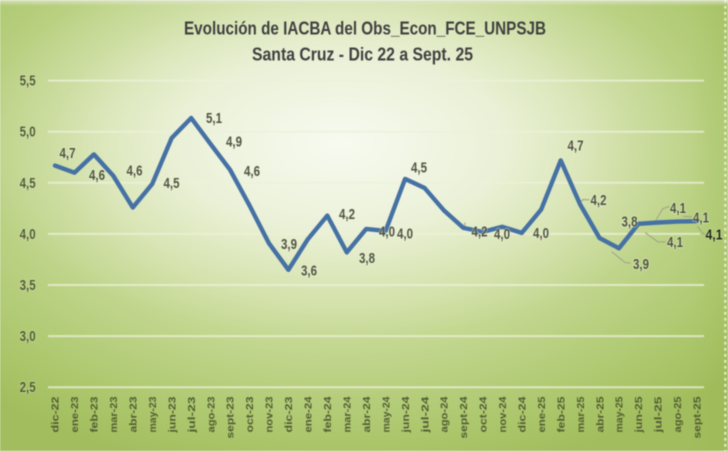  Describe the element at coordinates (425, 415) in the screenshot. I see `svg-text: jul-24` at that location.